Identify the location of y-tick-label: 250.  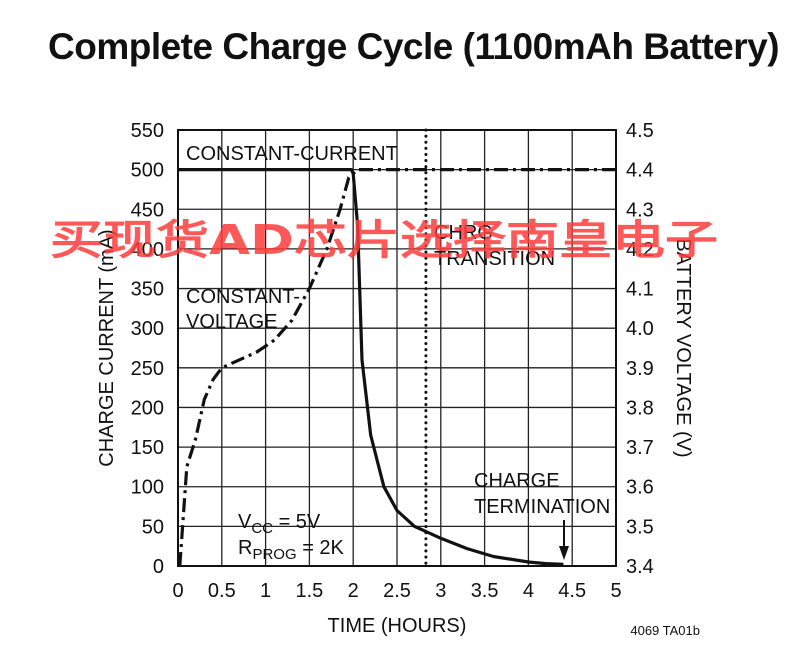
(147, 369).